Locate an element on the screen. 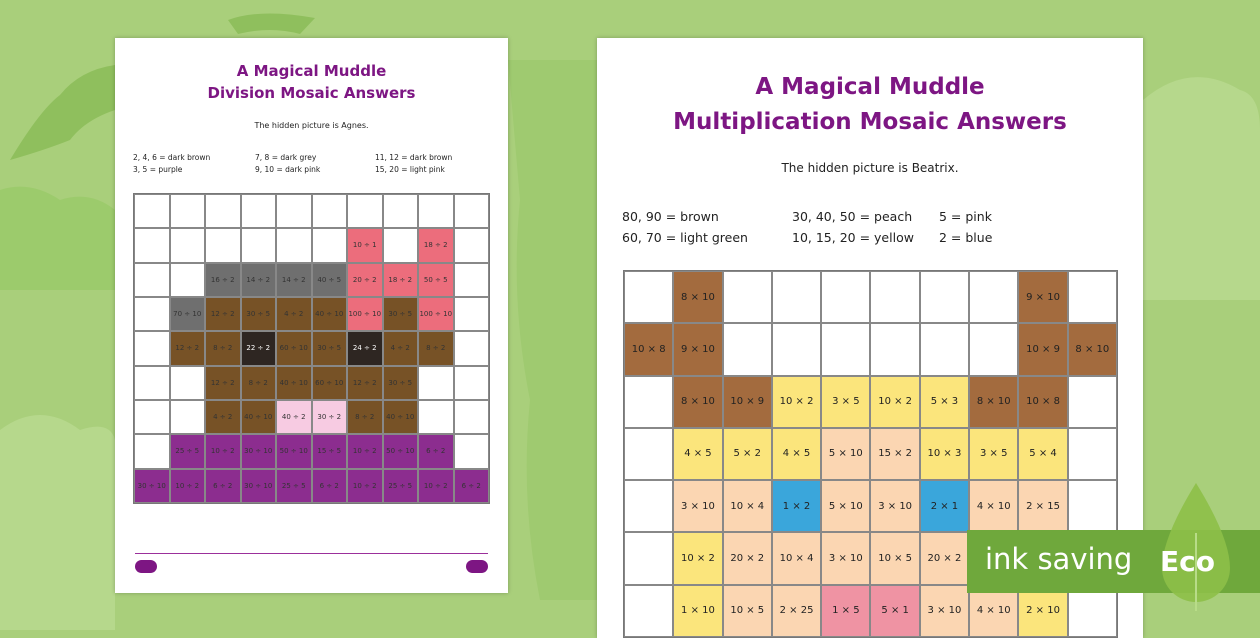  mosaic-cell-yellow: 10 × 3 is located at coordinates (944, 454).